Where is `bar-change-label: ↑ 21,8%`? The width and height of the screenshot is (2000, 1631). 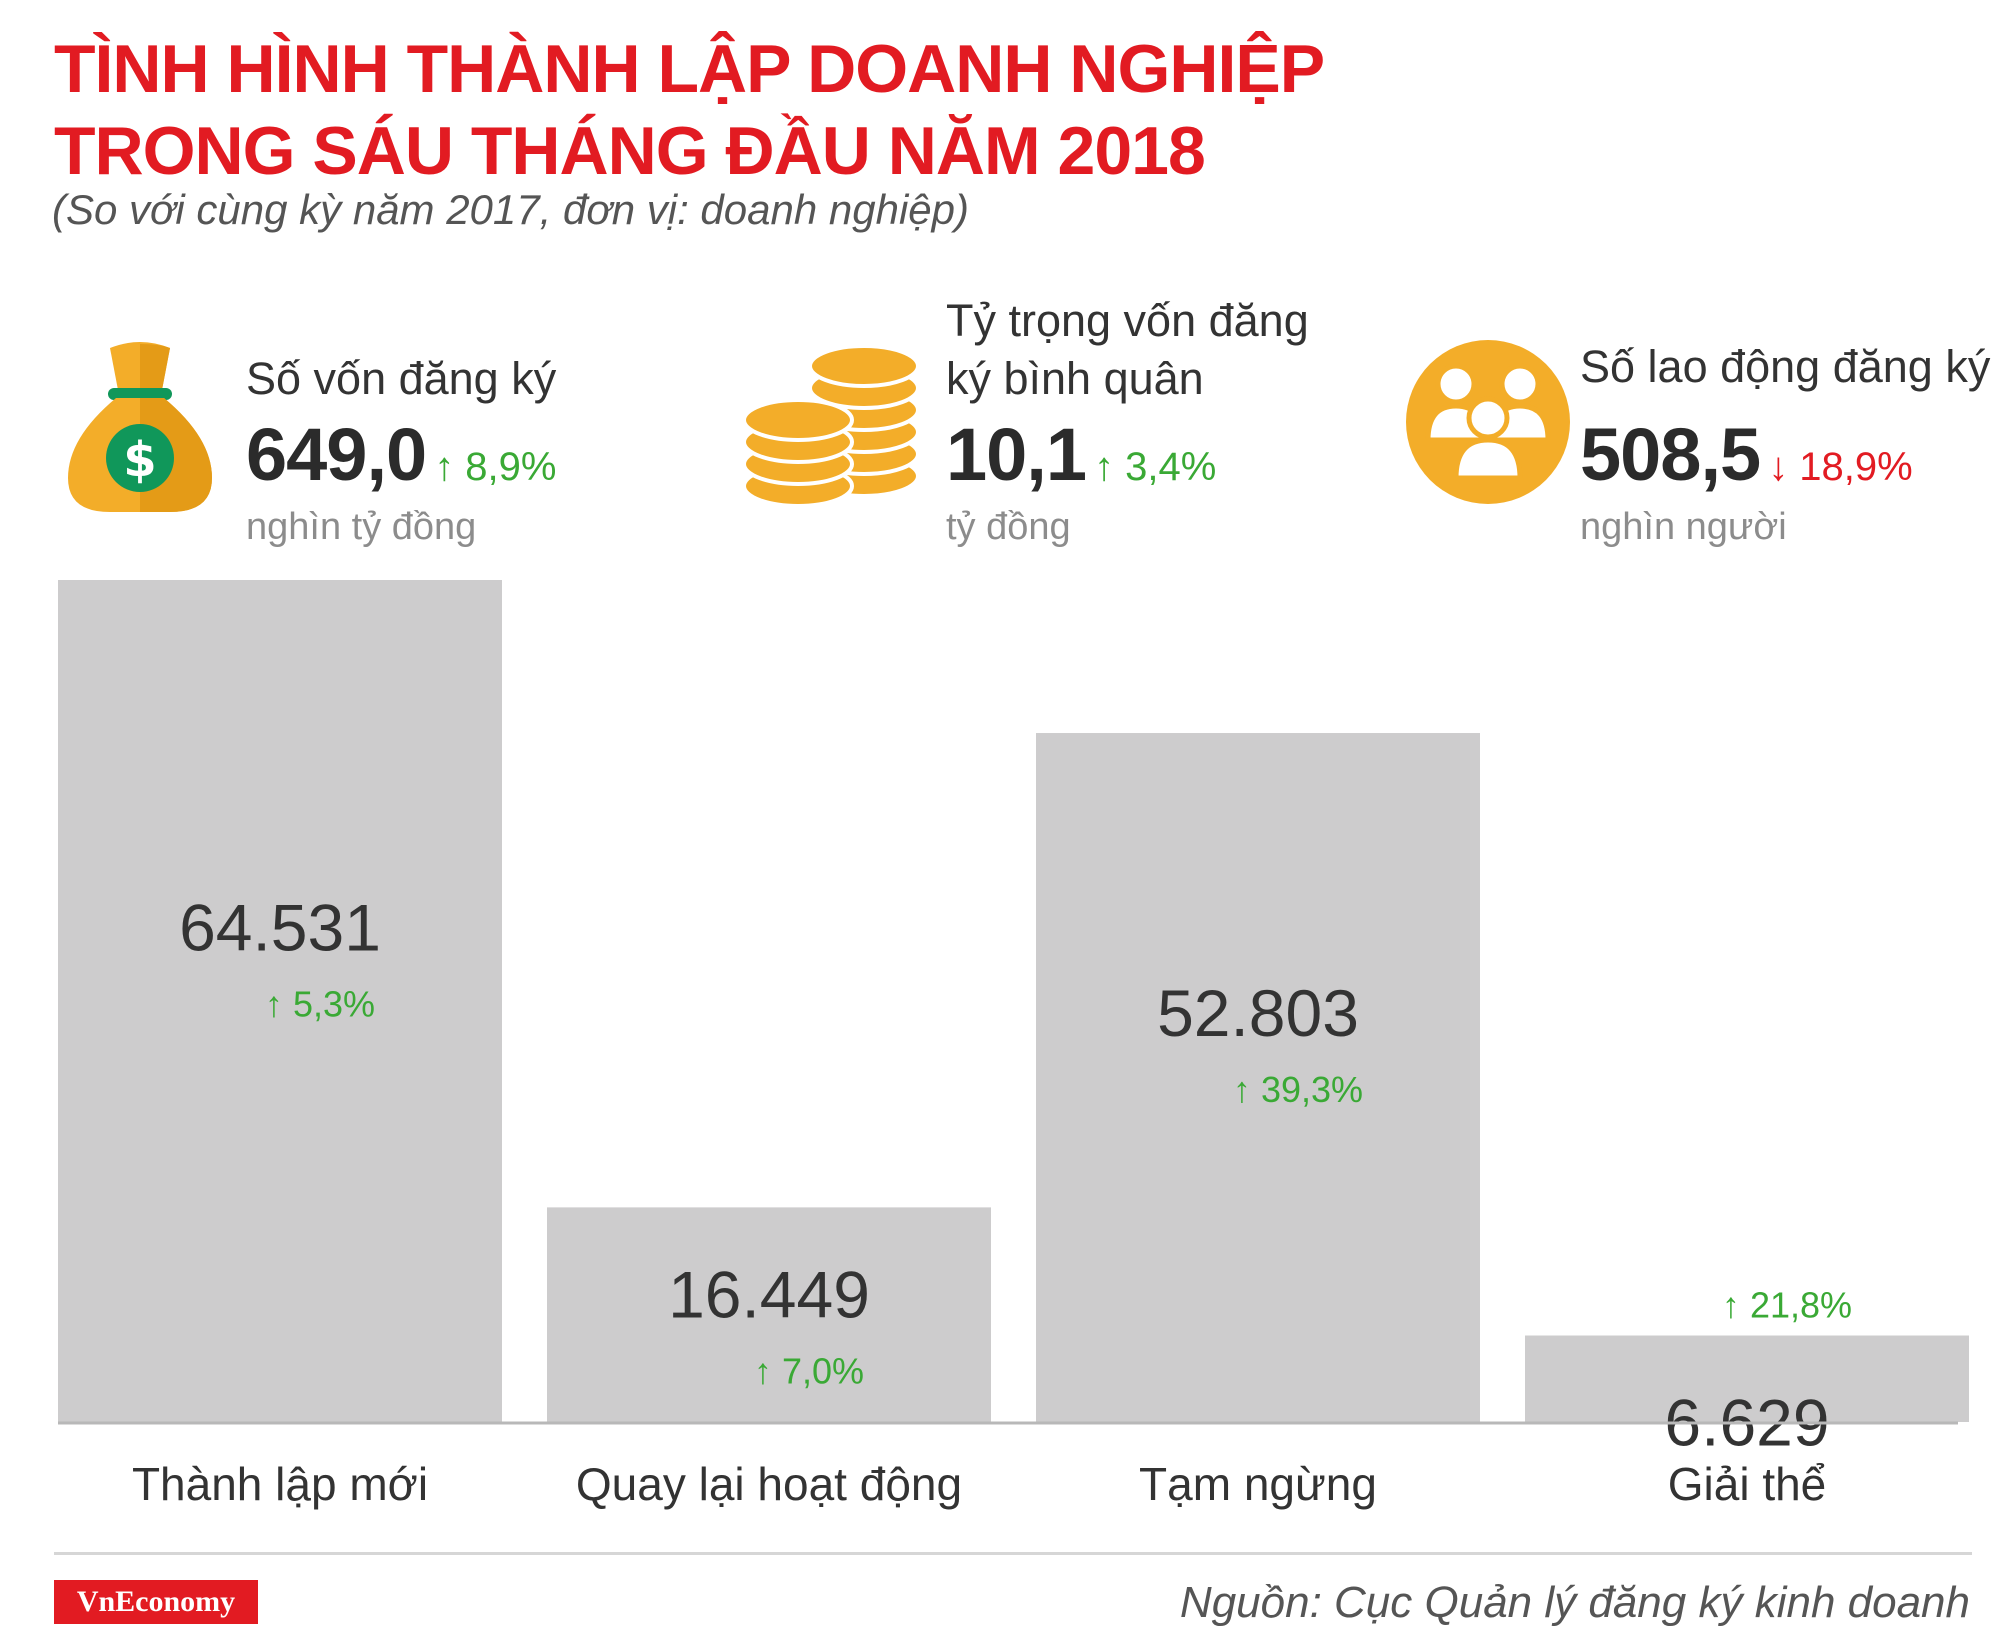
bar-change-label: ↑ 21,8% is located at coordinates (1787, 1305).